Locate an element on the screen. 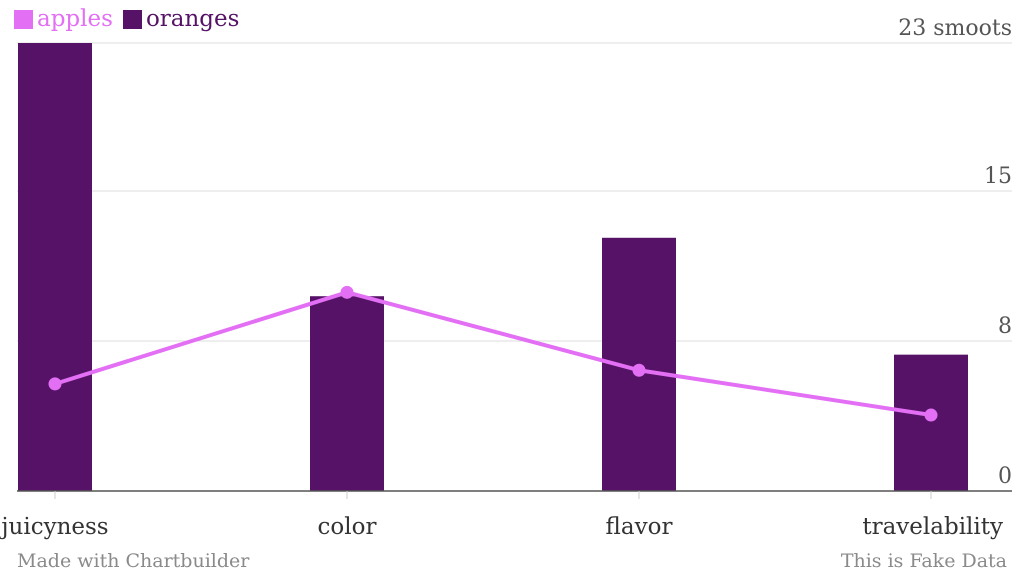 The width and height of the screenshot is (1024, 577). y-tick-label: 8 is located at coordinates (1005, 326).